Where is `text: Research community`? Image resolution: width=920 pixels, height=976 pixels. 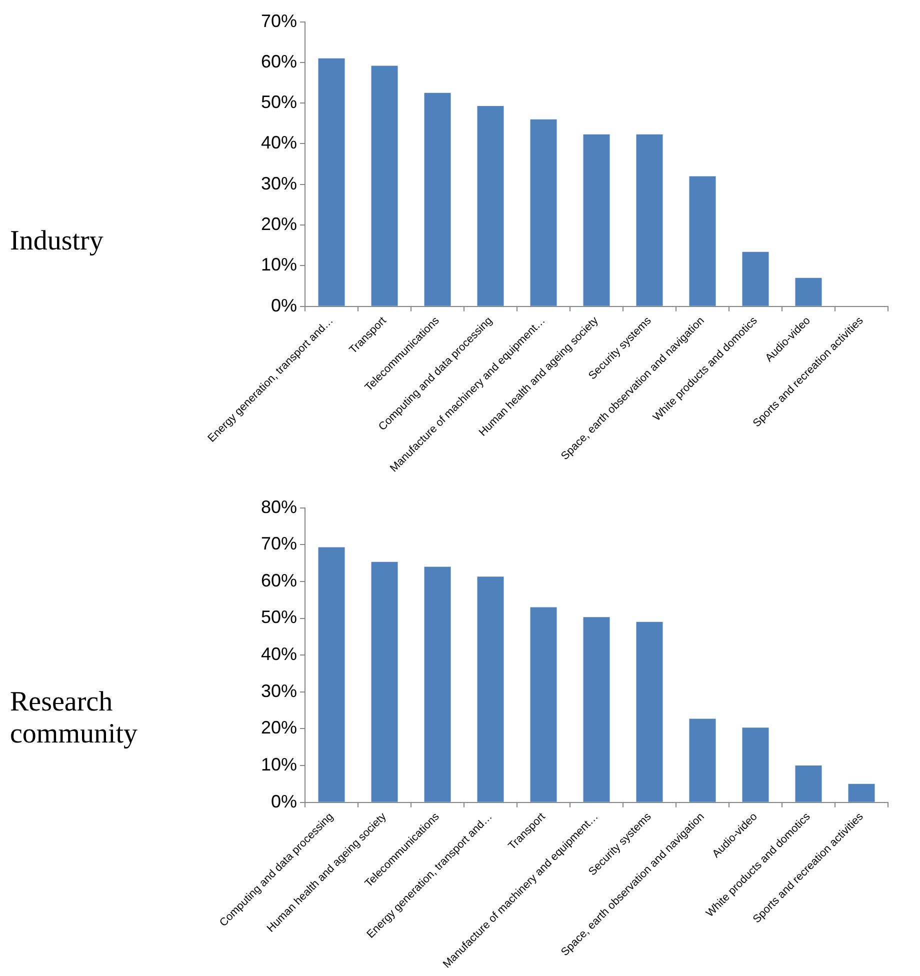
text: Research community is located at coordinates (74, 718).